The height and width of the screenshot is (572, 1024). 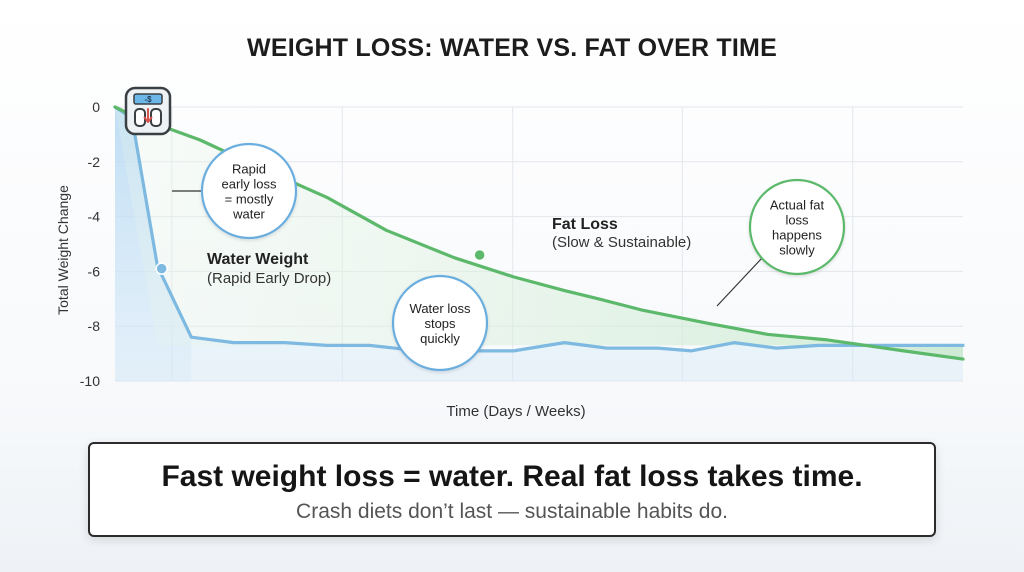 I want to click on fat-loss-label: Fat Loss, so click(x=585, y=224).